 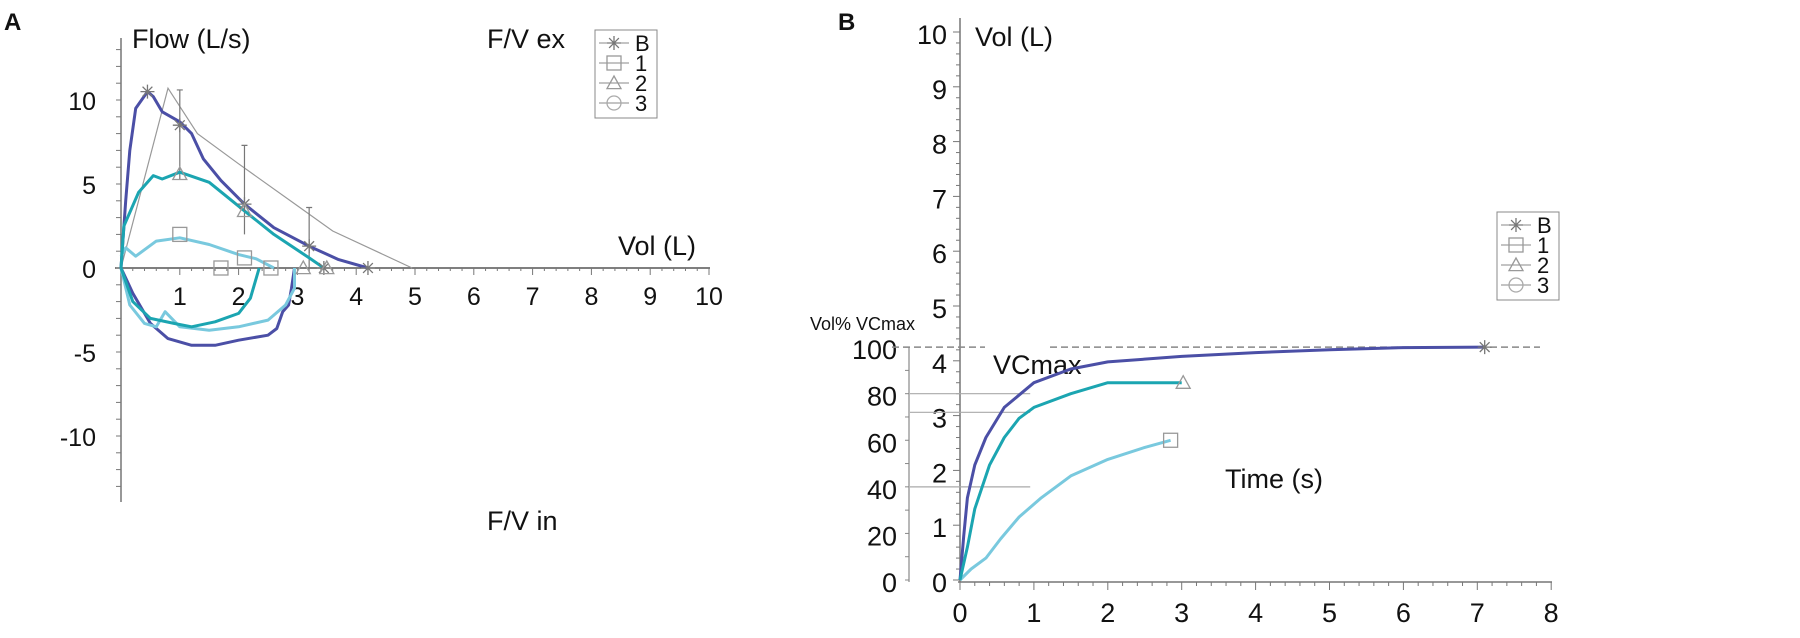 I want to click on series-1-expiratory, so click(x=197, y=253).